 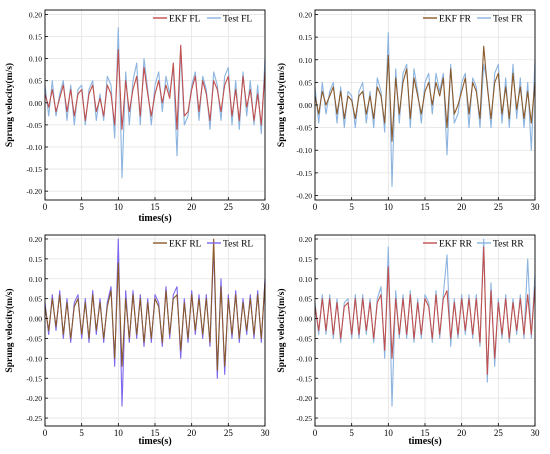 I want to click on legend-entry: Test RR, so click(x=508, y=245).